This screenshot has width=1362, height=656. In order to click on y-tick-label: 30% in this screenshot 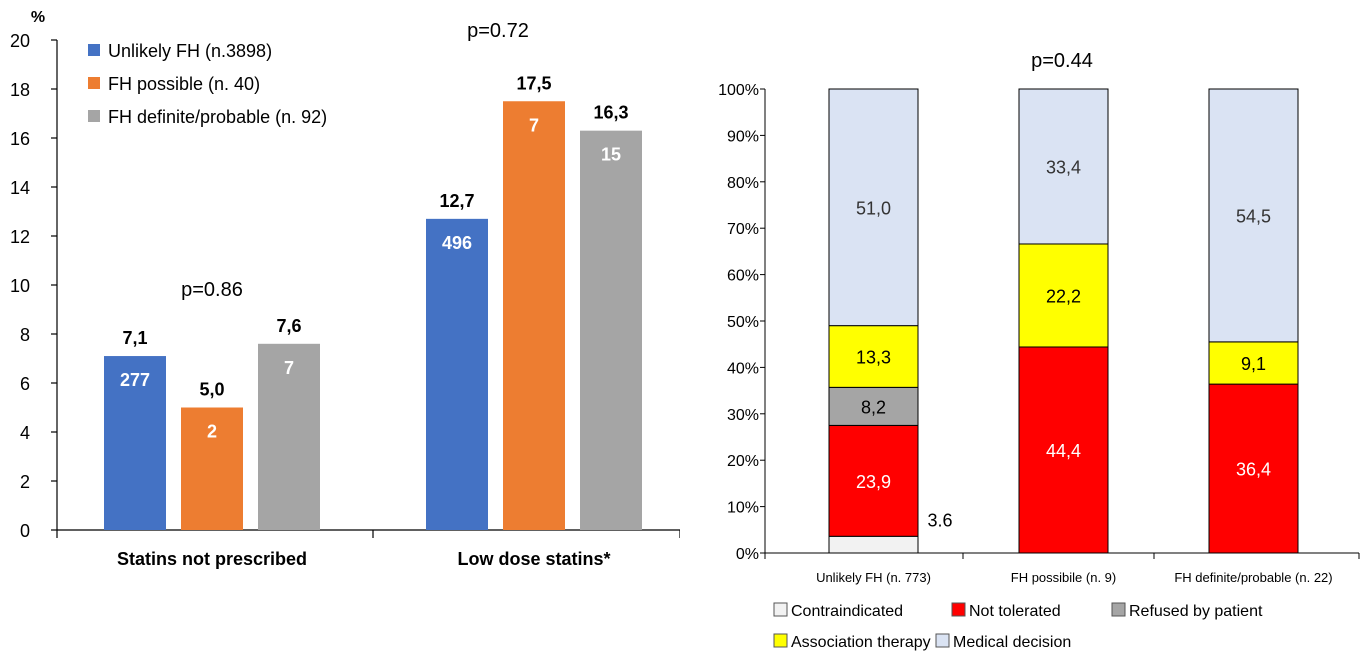, I will do `click(743, 415)`.